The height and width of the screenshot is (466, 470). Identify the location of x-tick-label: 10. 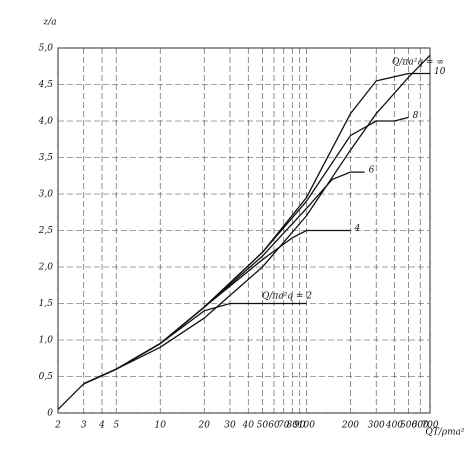
(160, 426).